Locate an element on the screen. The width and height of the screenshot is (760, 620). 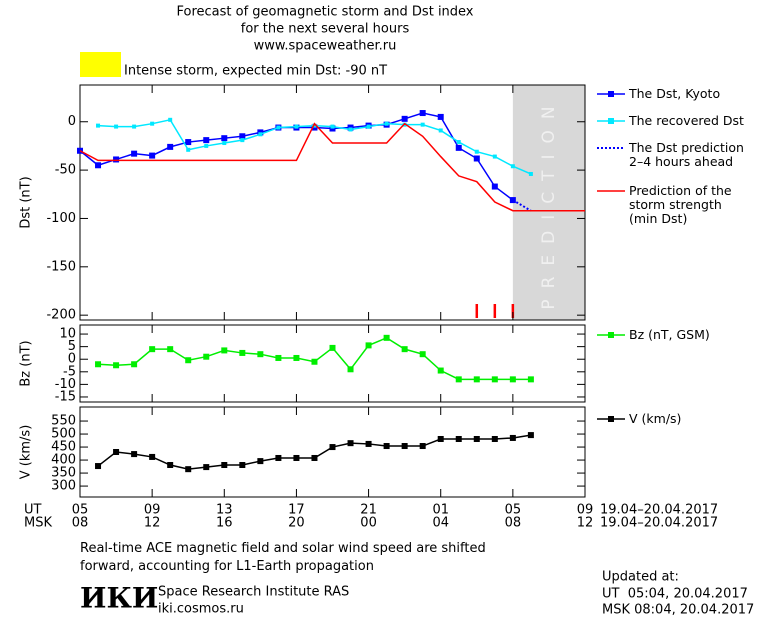
y-tick-label: 10 is located at coordinates (67, 334).